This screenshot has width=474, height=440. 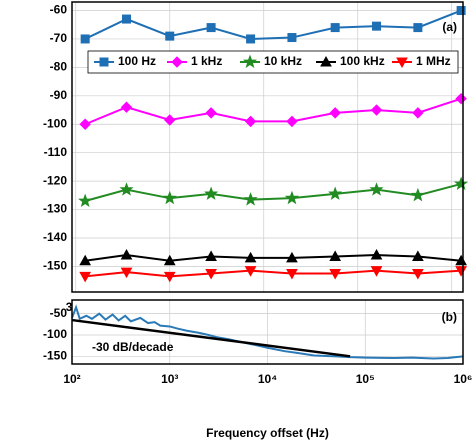 I want to click on y-tick-label: -120, so click(x=55, y=180).